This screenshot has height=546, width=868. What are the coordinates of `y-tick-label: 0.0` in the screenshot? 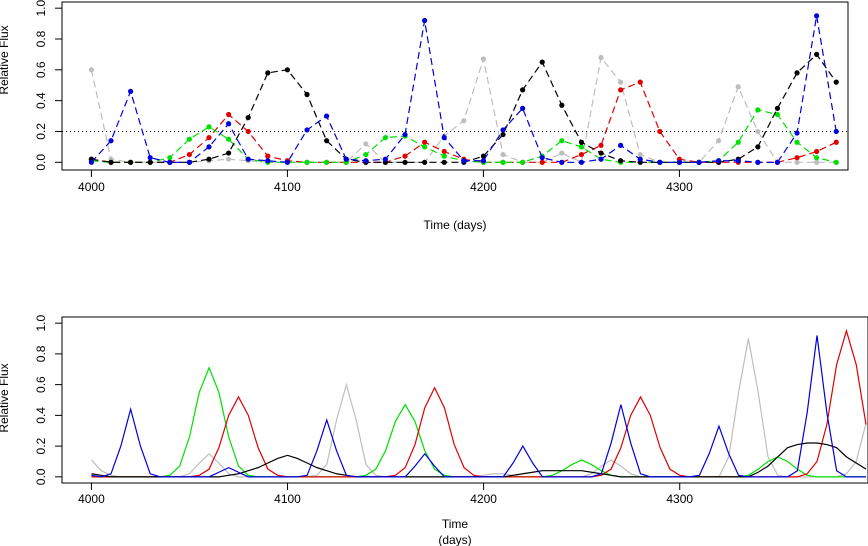 It's located at (41, 476).